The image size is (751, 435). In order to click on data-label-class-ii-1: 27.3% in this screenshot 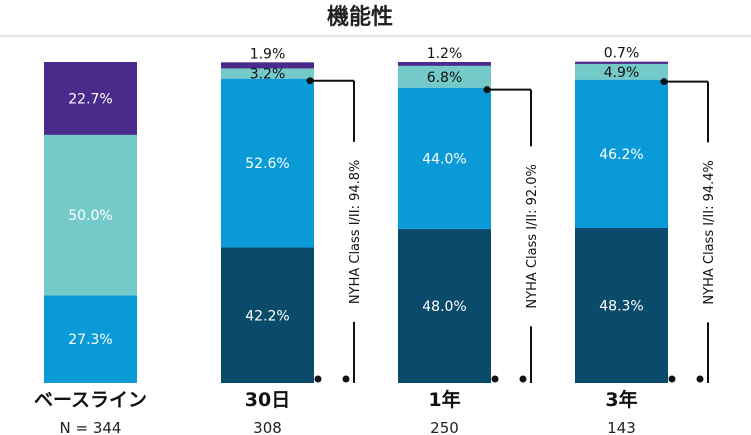, I will do `click(90, 340)`.